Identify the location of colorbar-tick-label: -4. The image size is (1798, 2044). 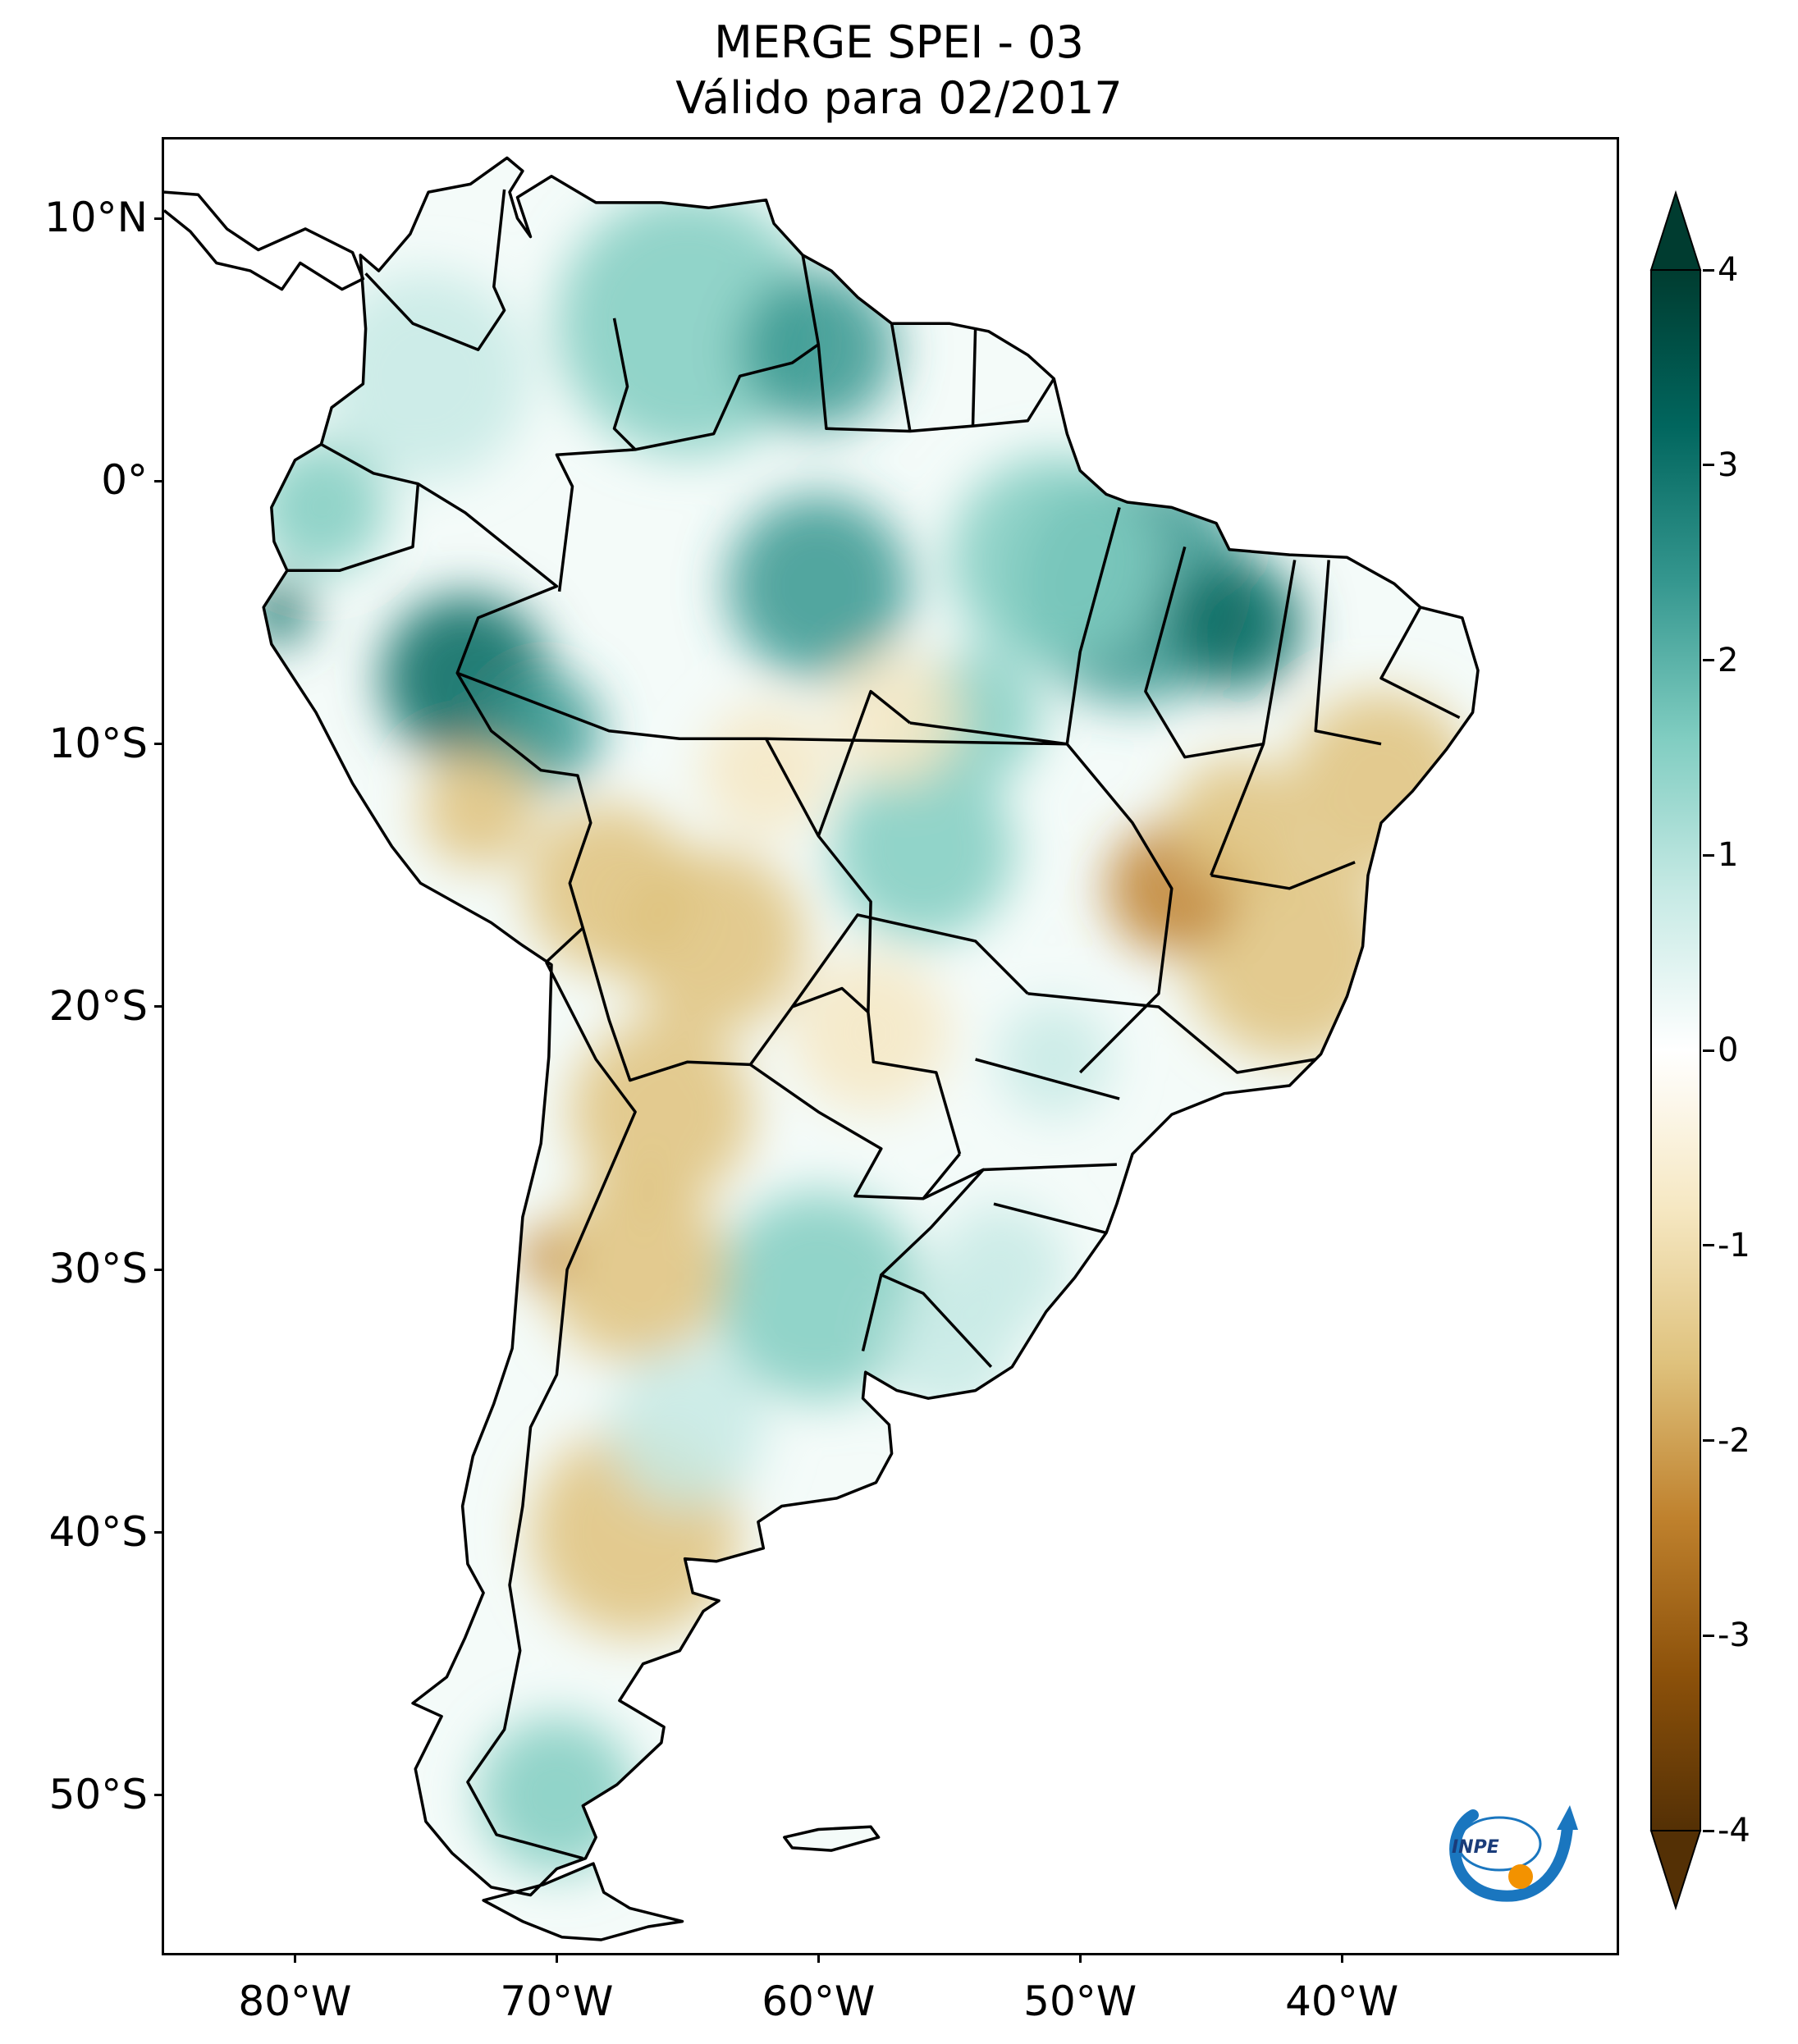
(1734, 1831).